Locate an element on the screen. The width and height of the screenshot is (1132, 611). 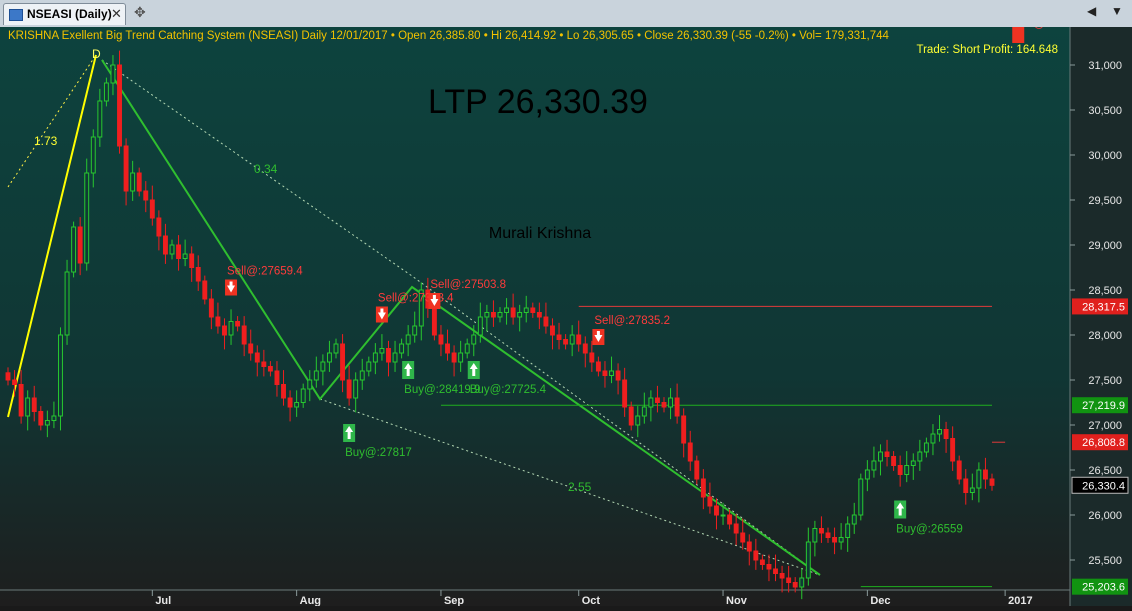
y-tick-label: 31,000 is located at coordinates (1105, 66).